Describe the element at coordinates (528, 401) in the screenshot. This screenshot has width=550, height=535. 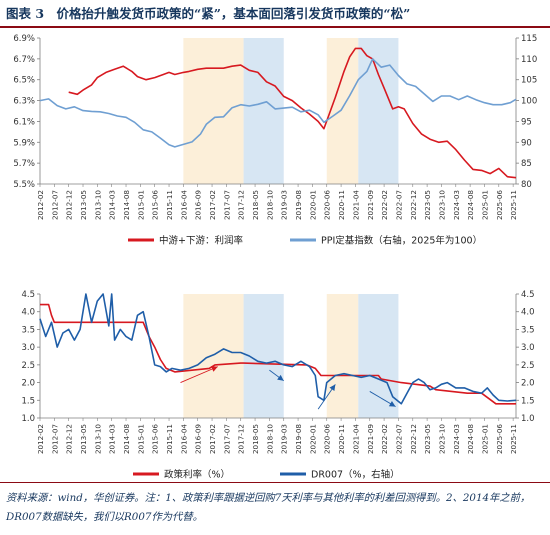
I see `y-tick-label-right: 1.5` at that location.